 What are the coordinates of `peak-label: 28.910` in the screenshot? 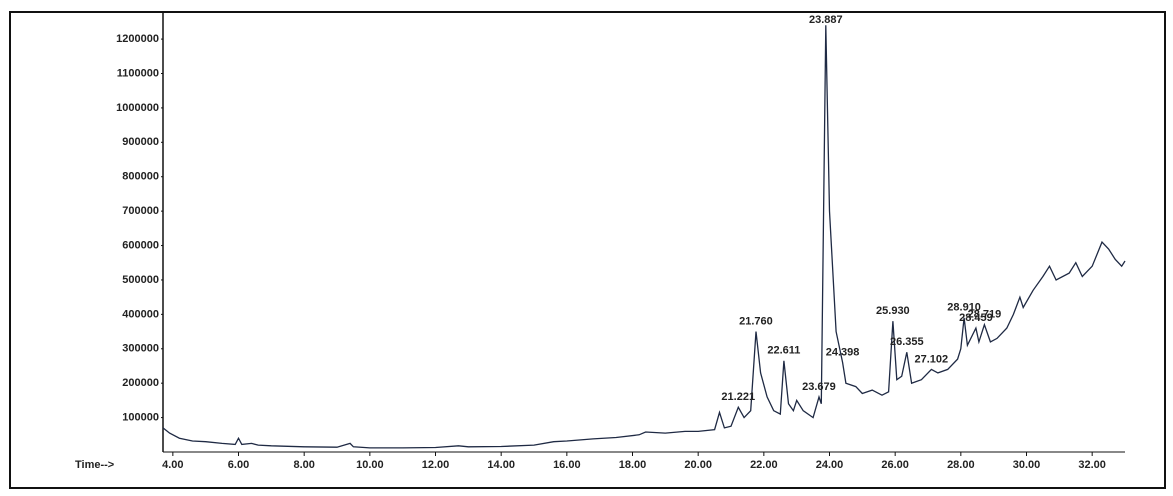 It's located at (964, 308).